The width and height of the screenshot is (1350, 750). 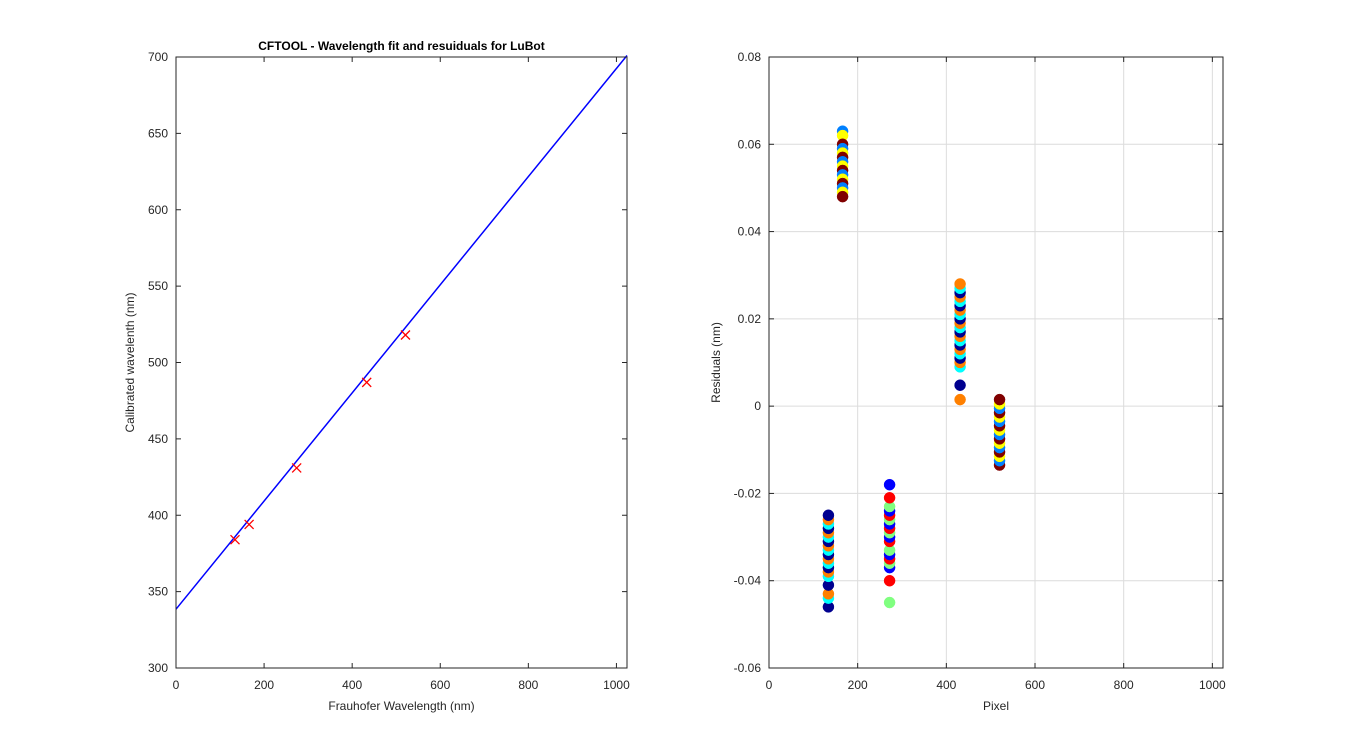 I want to click on residuals-x-tick-label: 400, so click(x=946, y=685).